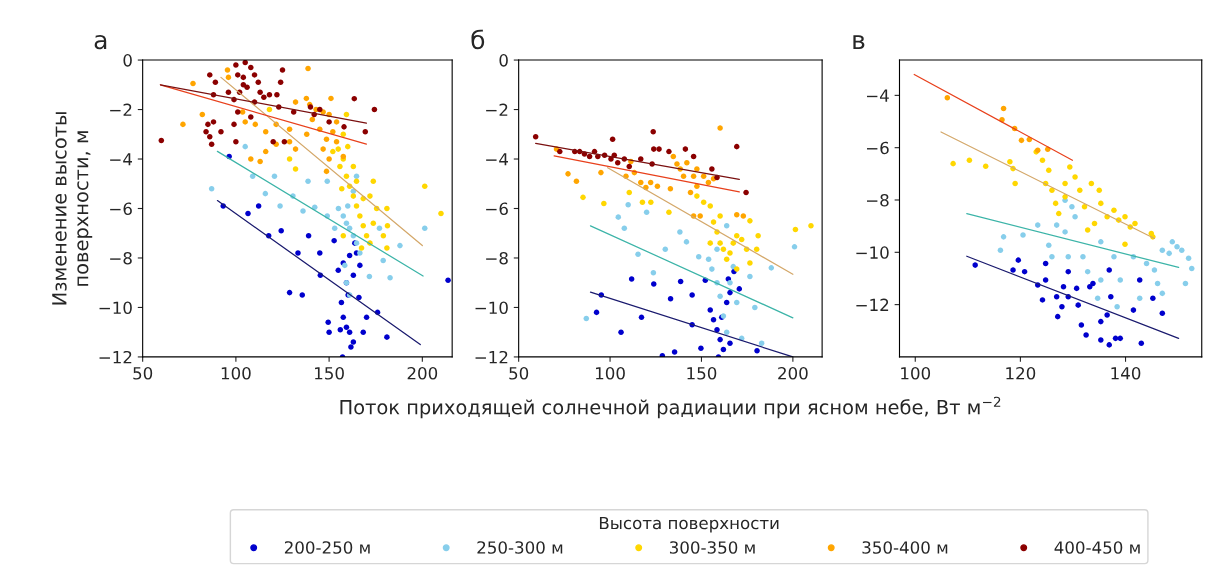 This screenshot has height=572, width=1209. Describe the element at coordinates (712, 547) in the screenshot. I see `legend-label: 300-350 м` at that location.